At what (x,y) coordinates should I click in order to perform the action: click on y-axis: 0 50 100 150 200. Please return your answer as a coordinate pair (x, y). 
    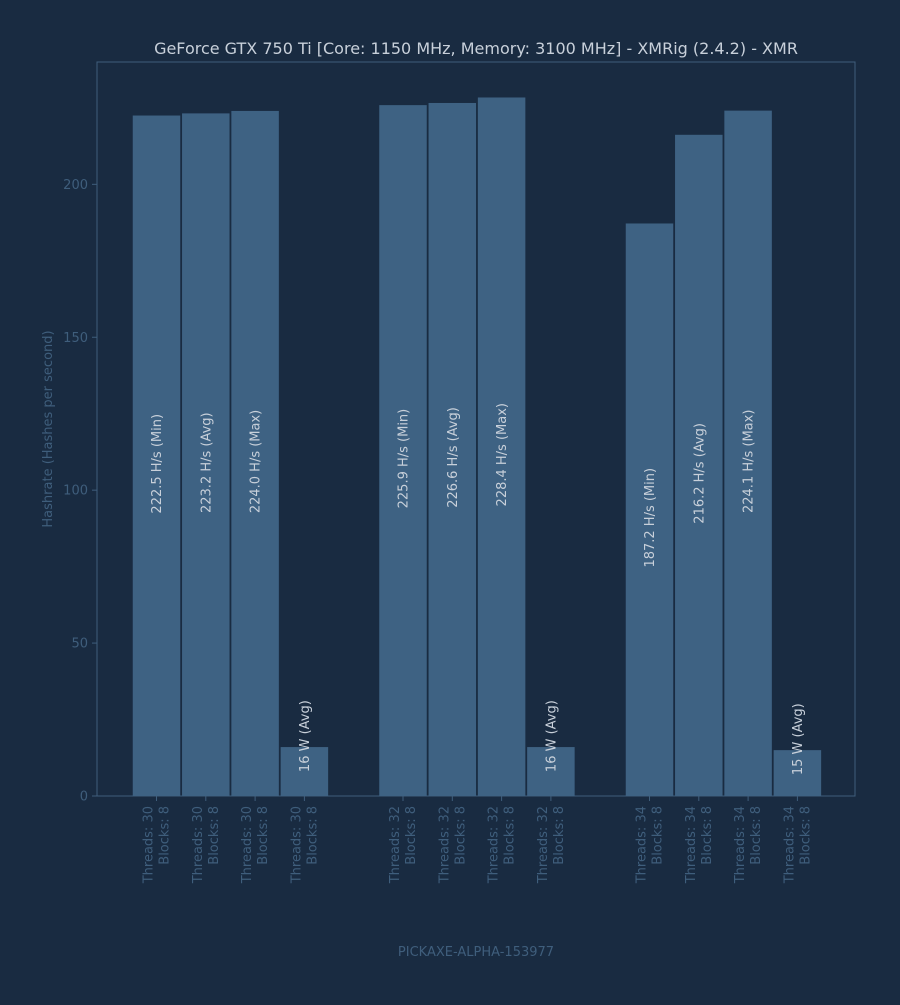
    Looking at the image, I should click on (80, 491).